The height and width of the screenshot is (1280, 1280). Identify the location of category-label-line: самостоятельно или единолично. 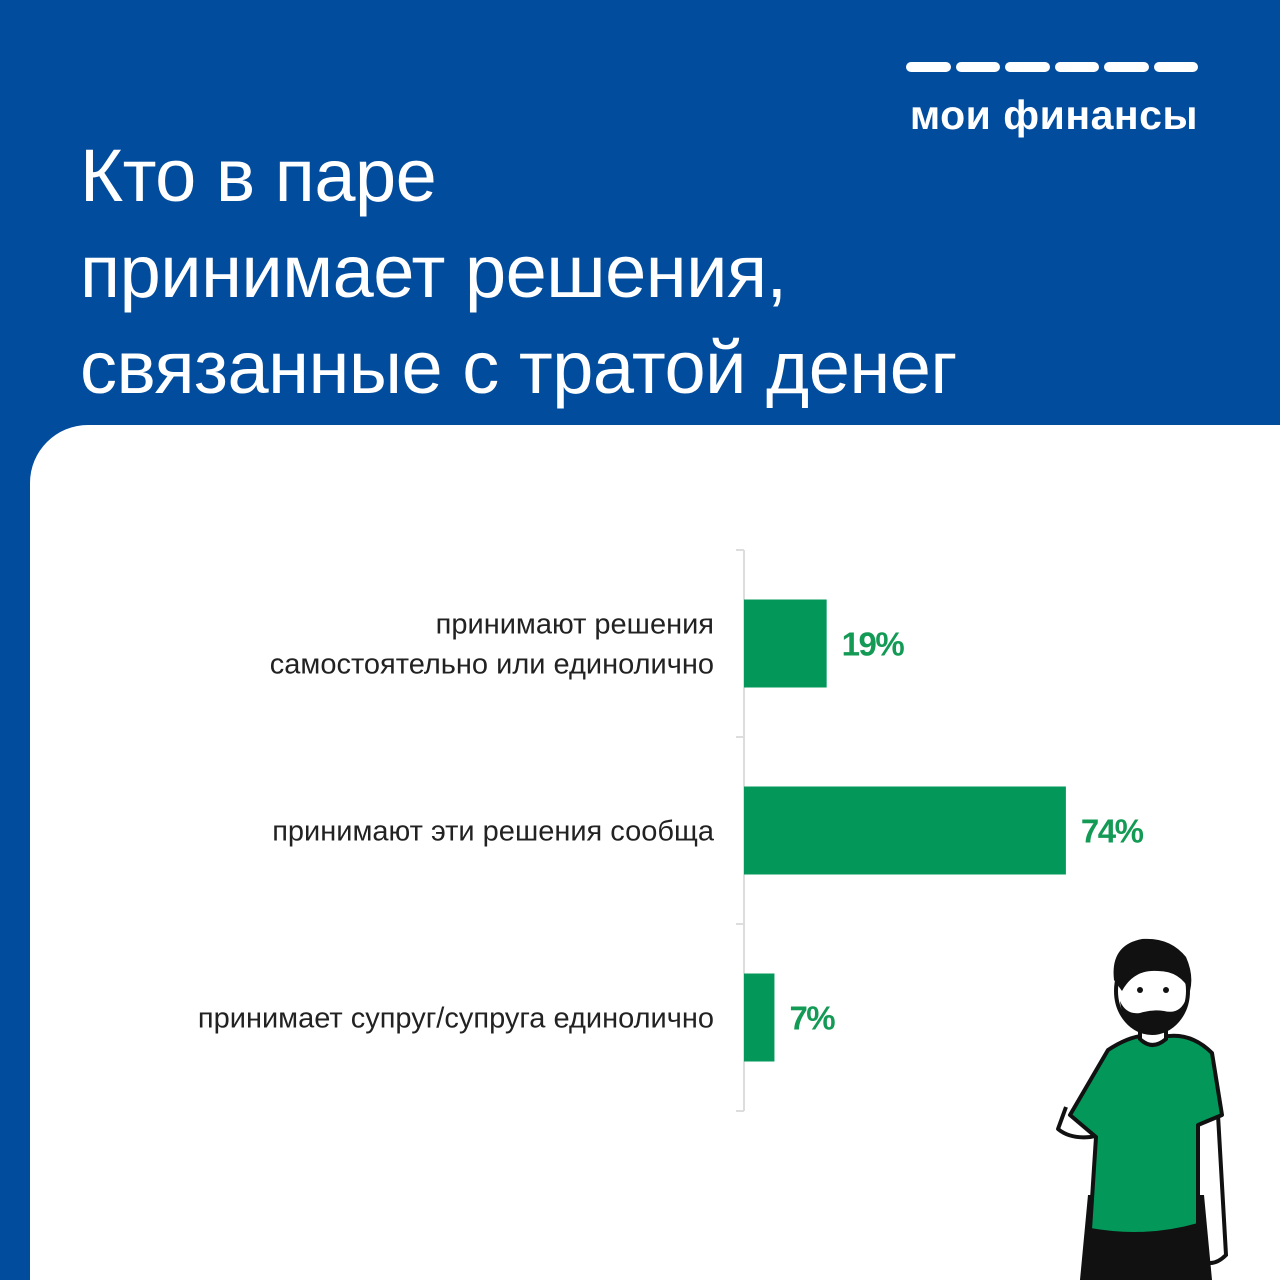
(492, 665).